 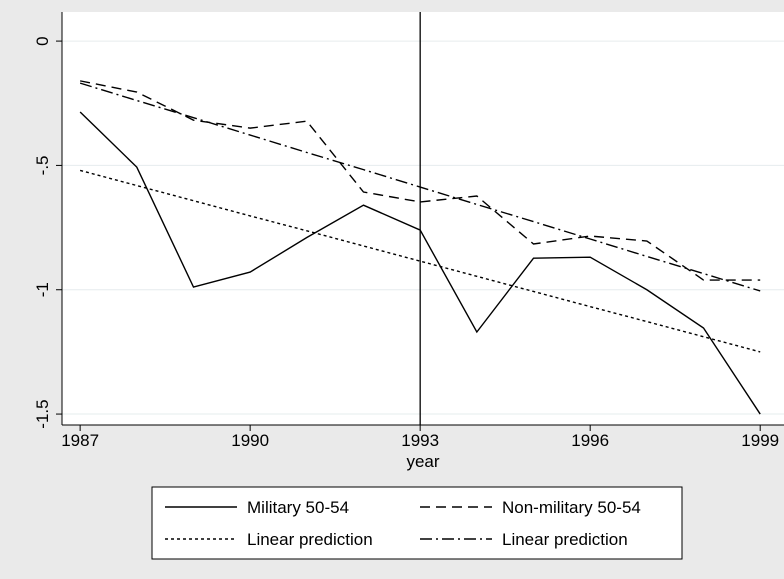 I want to click on y-tick-label: 0, so click(x=42, y=40).